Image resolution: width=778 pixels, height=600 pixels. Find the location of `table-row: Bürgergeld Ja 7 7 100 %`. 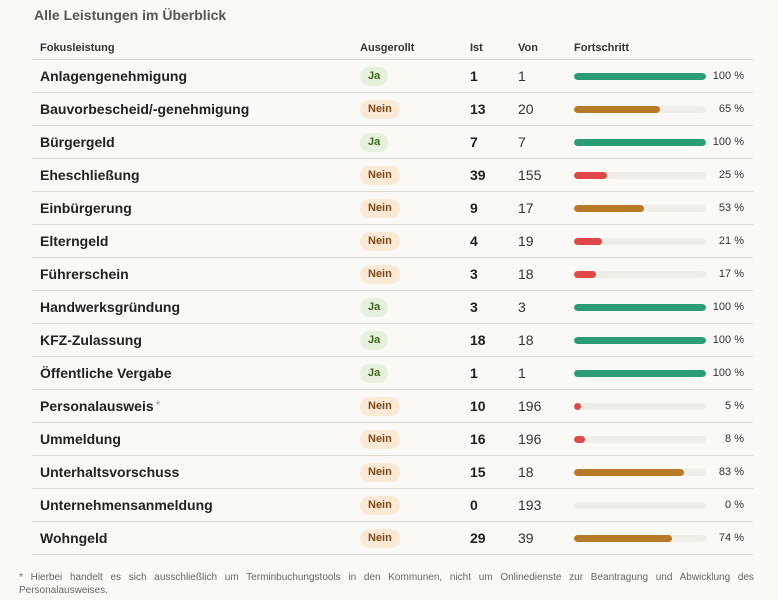

table-row: Bürgergeld Ja 7 7 100 % is located at coordinates (392, 142).